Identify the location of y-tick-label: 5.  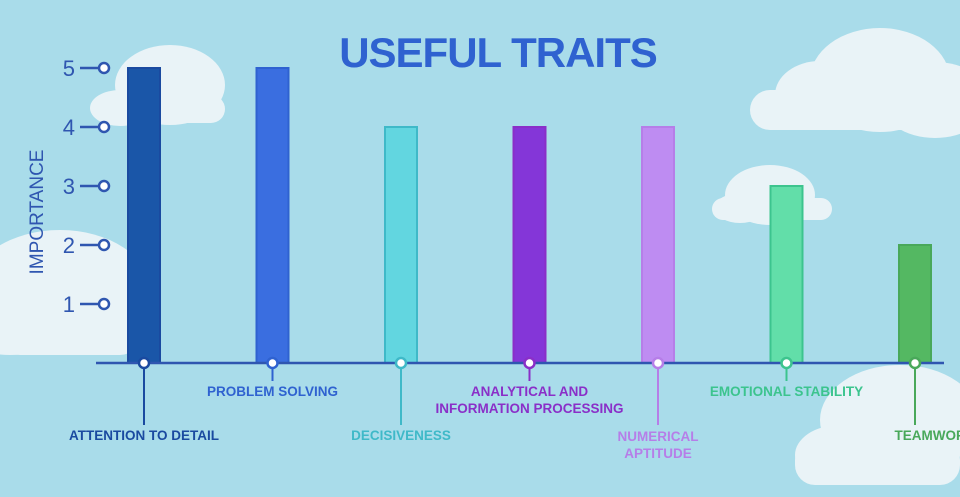
(69, 68).